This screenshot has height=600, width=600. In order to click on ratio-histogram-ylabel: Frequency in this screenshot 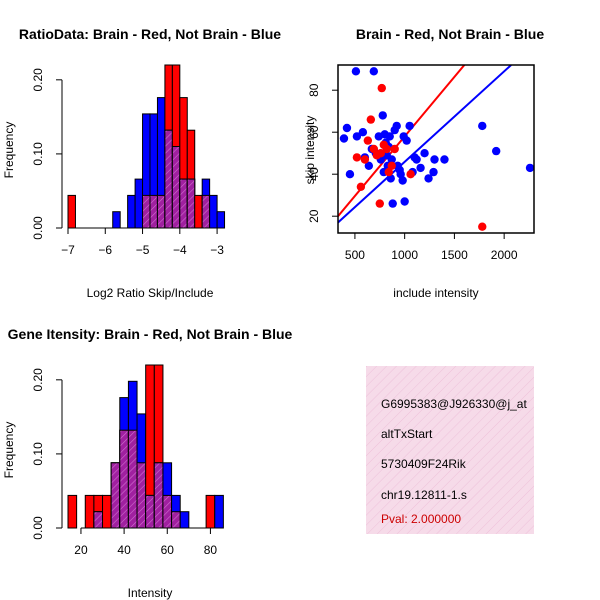, I will do `click(9, 150)`.